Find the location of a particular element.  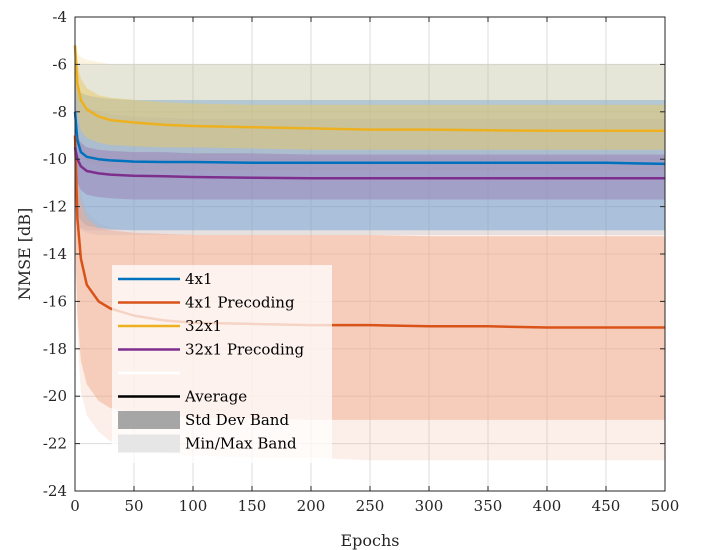

y-tick-label: -8 is located at coordinates (59, 112).